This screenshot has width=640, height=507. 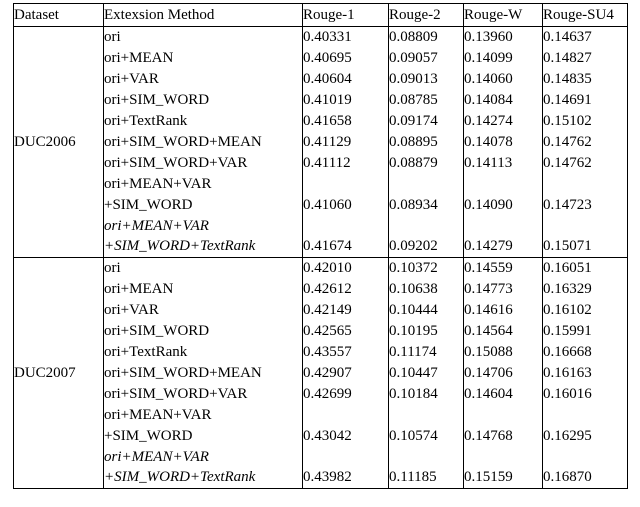 What do you see at coordinates (426, 268) in the screenshot?
I see `value-cell: 0.10372` at bounding box center [426, 268].